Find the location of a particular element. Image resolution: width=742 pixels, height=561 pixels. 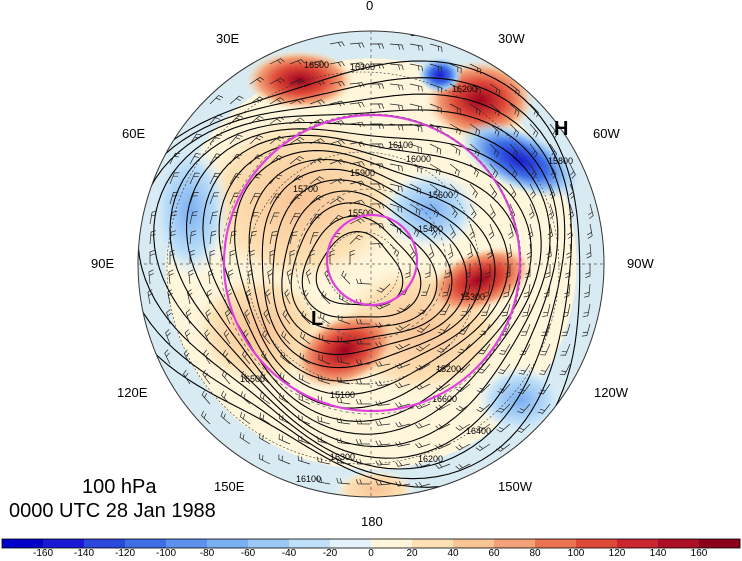

contour-label: 15900 is located at coordinates (362, 173).